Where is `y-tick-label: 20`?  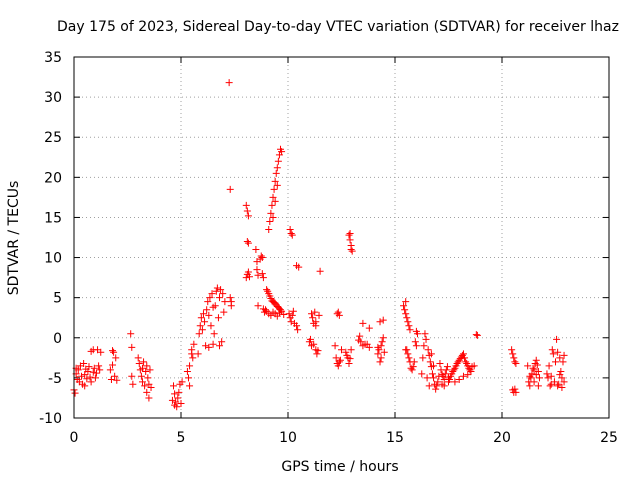
y-tick-label: 20 is located at coordinates (53, 178).